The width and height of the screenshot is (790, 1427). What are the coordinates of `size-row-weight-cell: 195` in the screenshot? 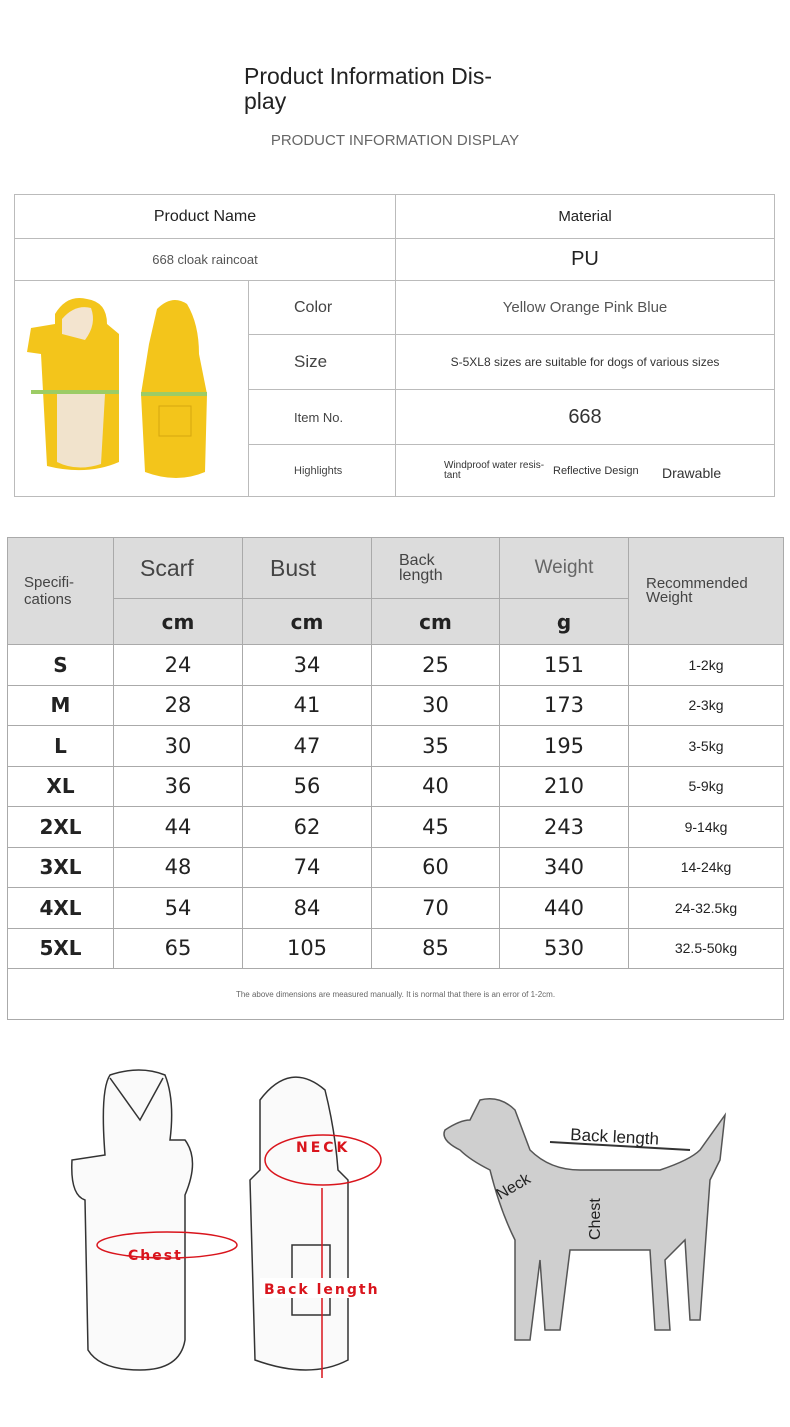 It's located at (564, 746).